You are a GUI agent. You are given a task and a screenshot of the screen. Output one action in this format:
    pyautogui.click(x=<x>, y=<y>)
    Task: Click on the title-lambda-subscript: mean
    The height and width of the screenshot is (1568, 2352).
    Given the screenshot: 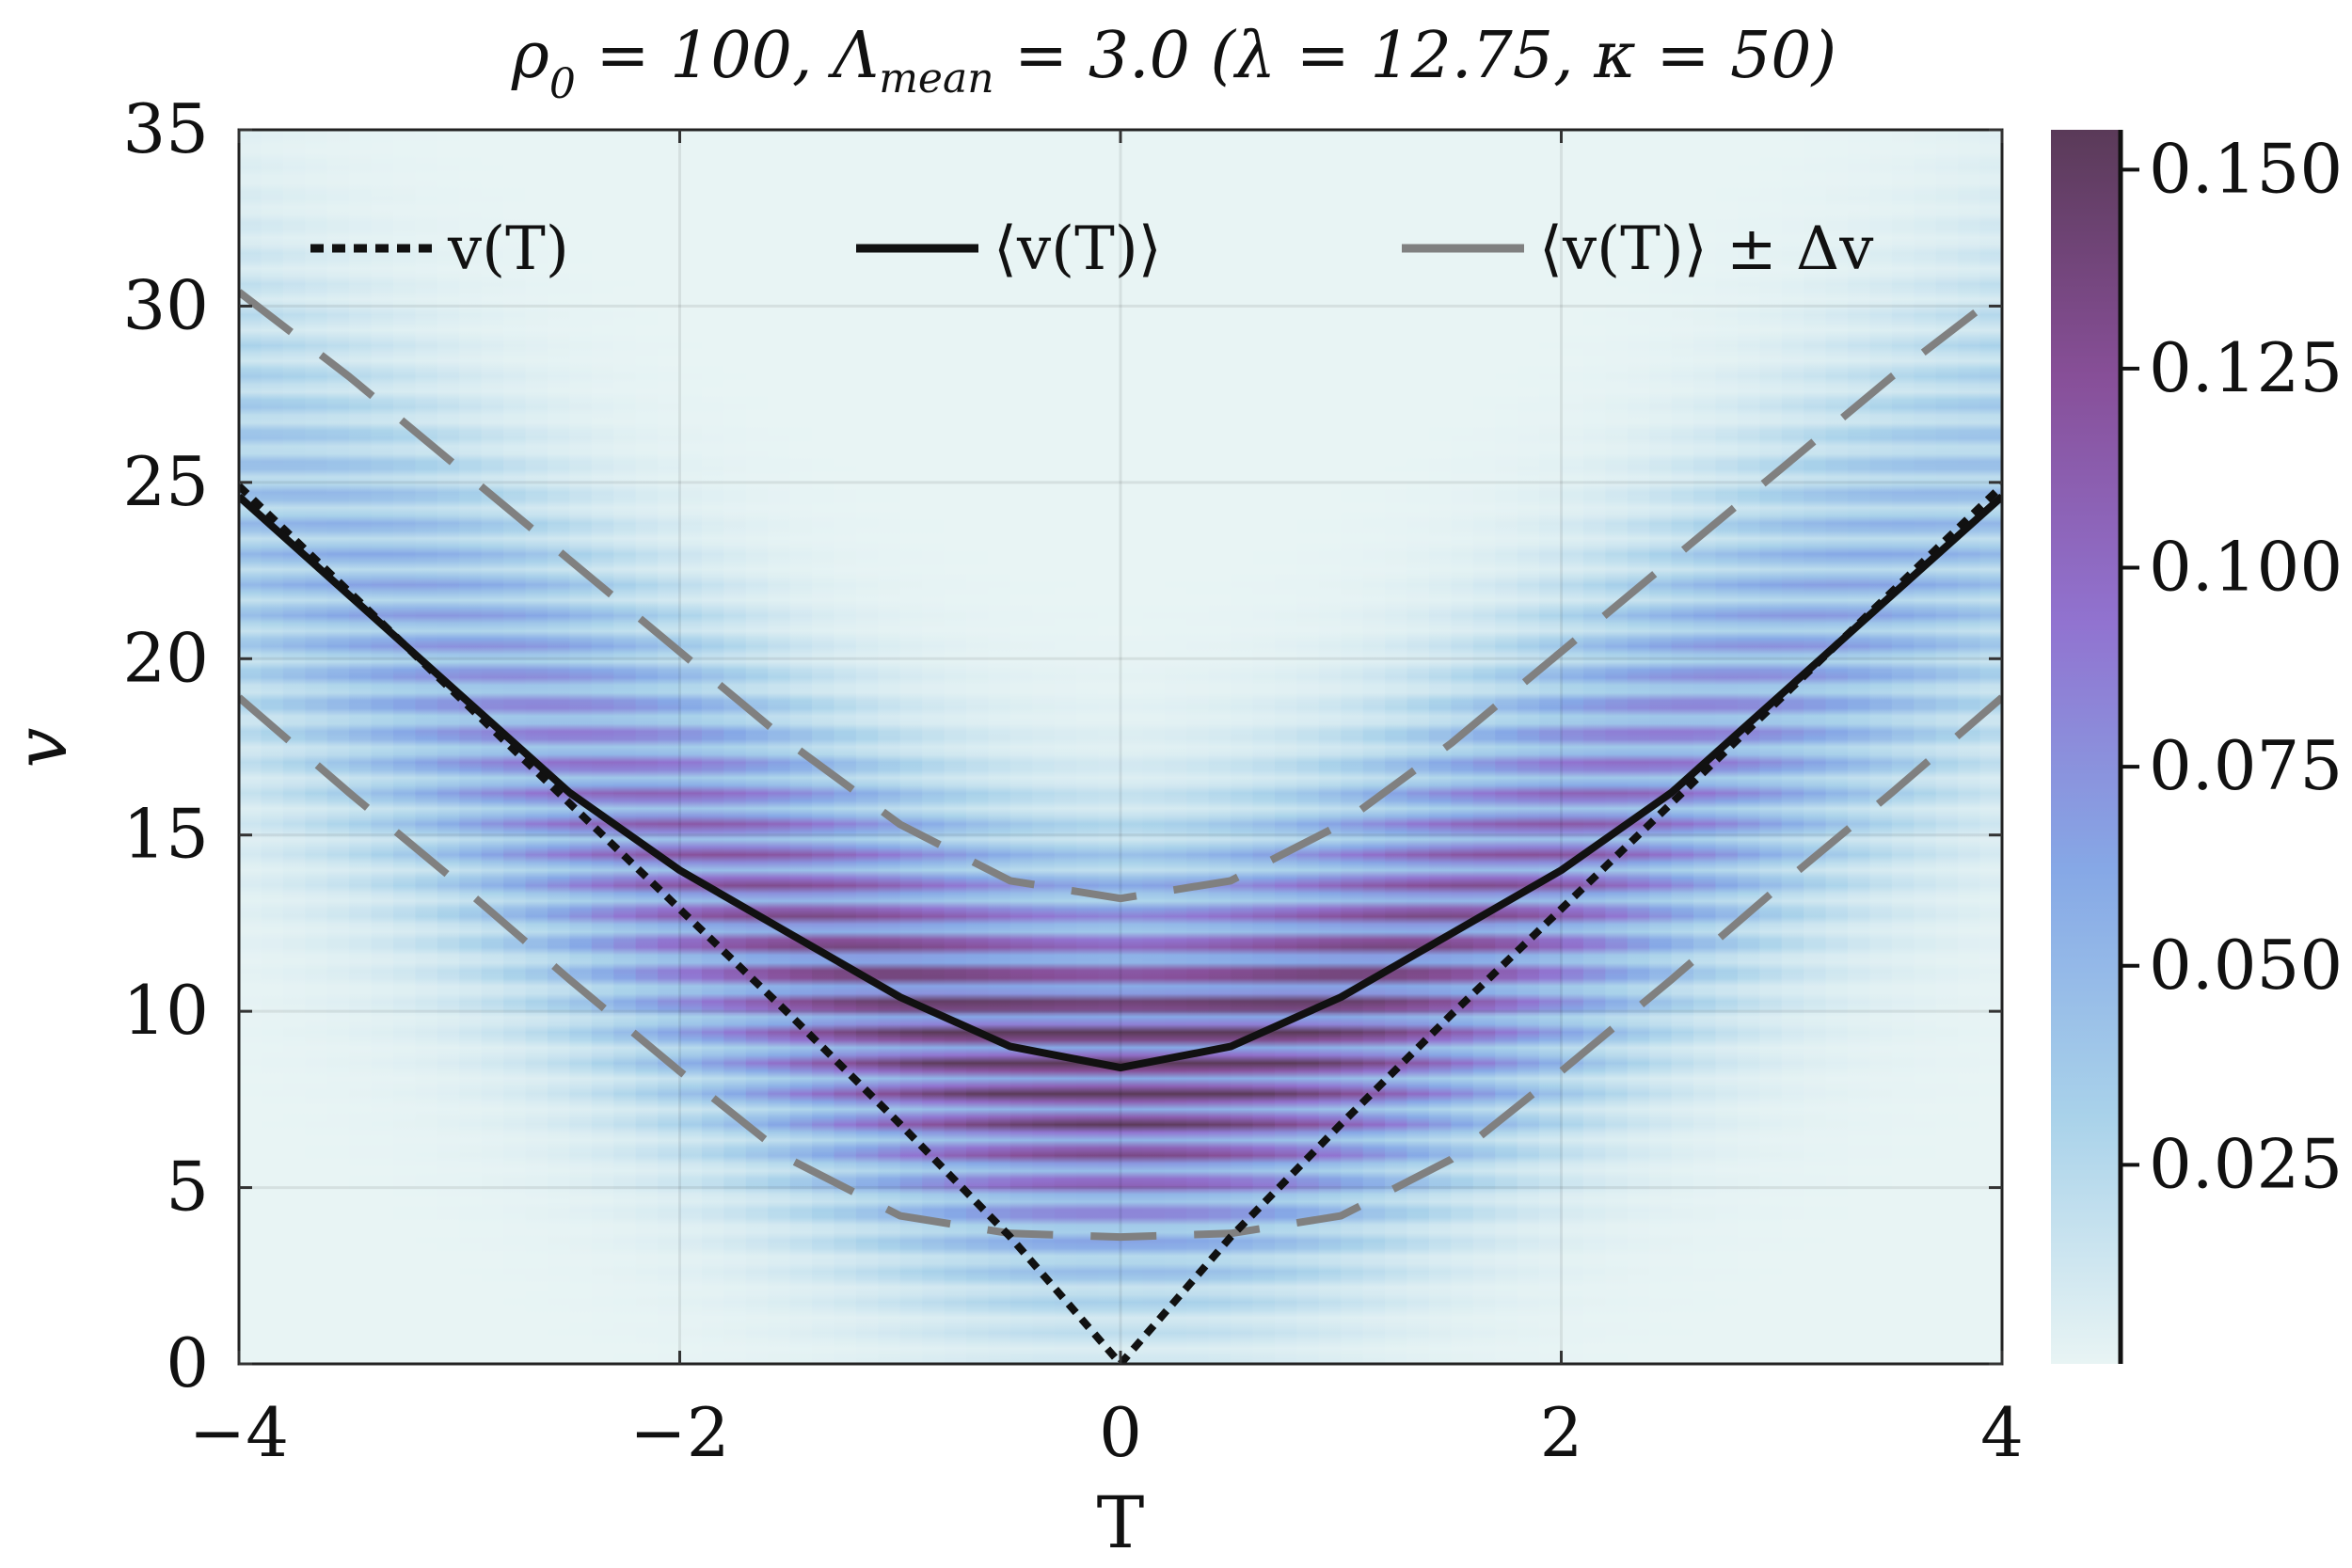 What is the action you would take?
    pyautogui.click(x=936, y=79)
    